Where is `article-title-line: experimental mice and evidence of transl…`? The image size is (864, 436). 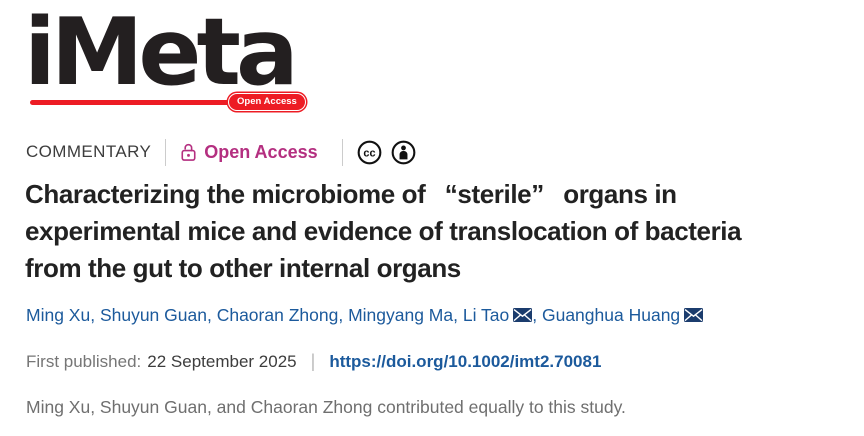
article-title-line: experimental mice and evidence of transl… is located at coordinates (383, 231).